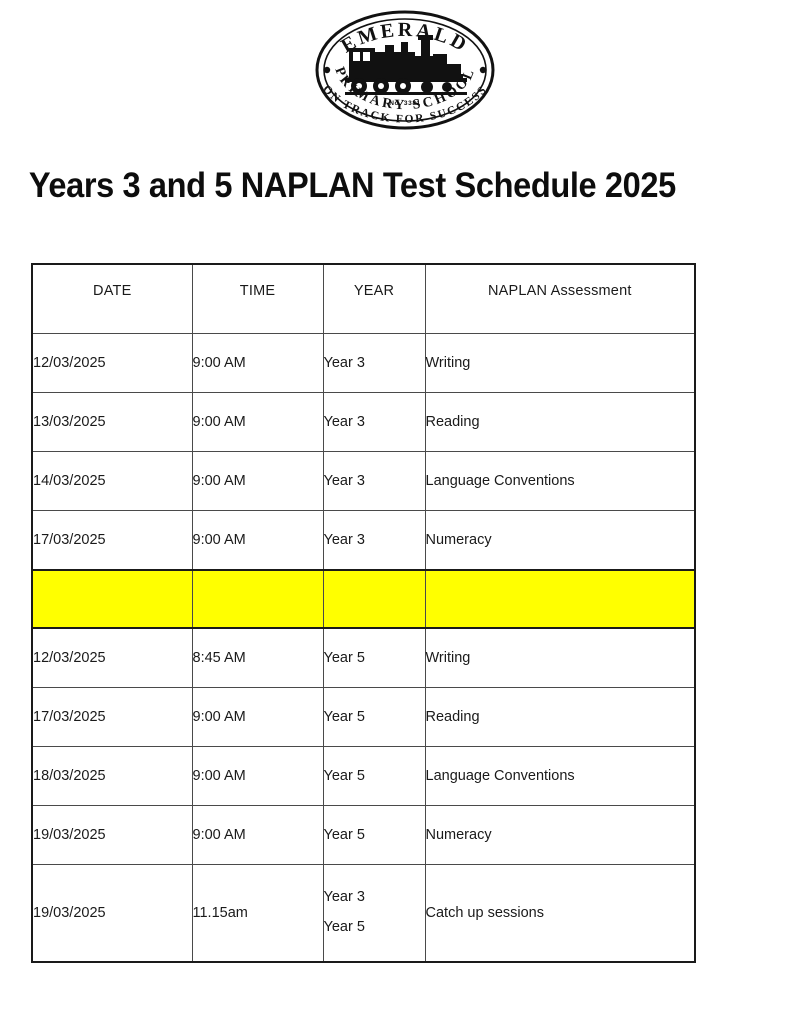 The width and height of the screenshot is (809, 1024). Describe the element at coordinates (560, 599) in the screenshot. I see `cell-assessment` at that location.